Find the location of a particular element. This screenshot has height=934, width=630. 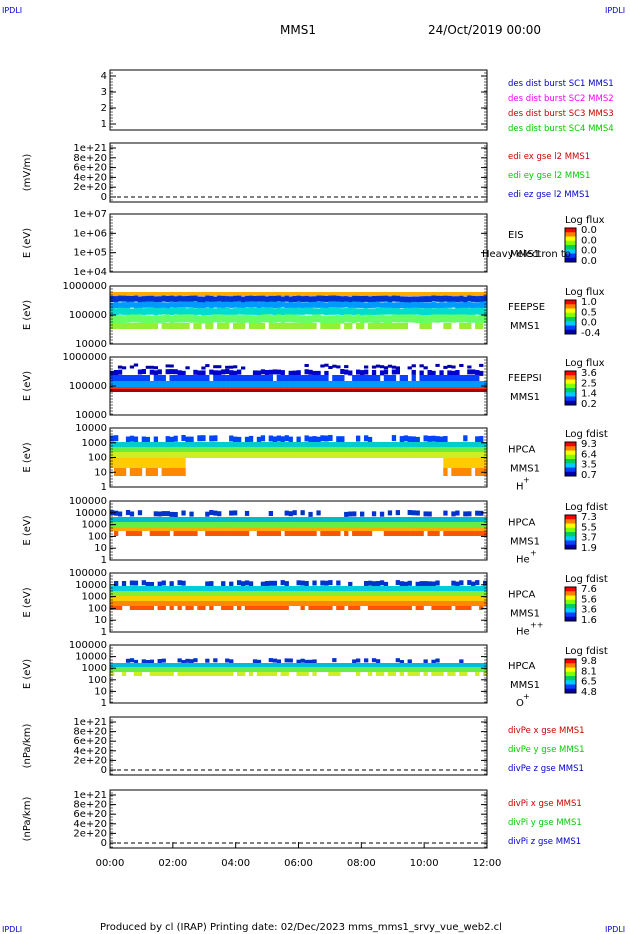

panel-frame is located at coordinates (298, 819).